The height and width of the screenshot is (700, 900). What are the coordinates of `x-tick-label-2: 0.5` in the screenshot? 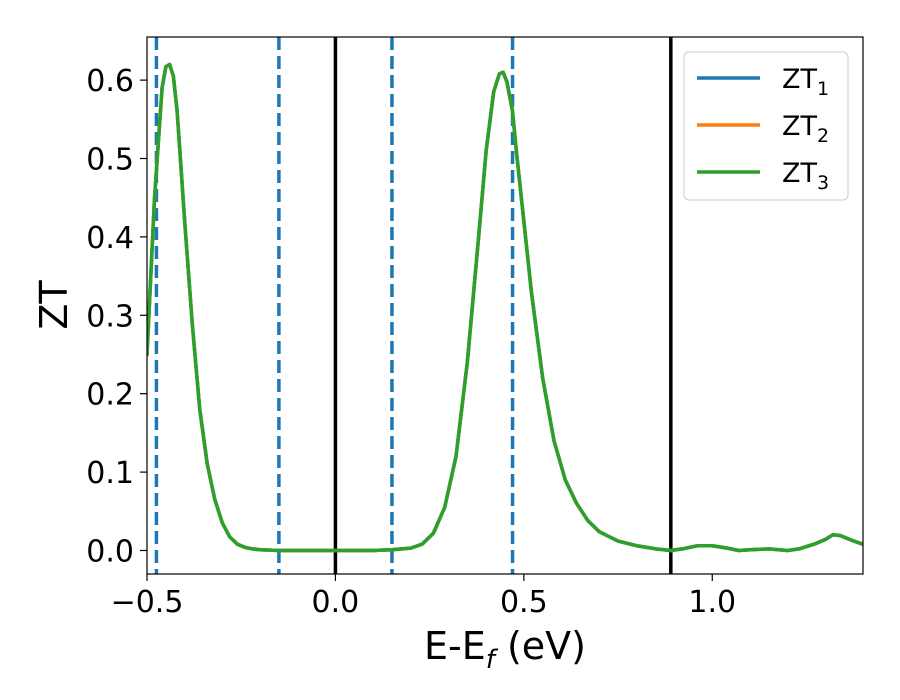 It's located at (524, 602).